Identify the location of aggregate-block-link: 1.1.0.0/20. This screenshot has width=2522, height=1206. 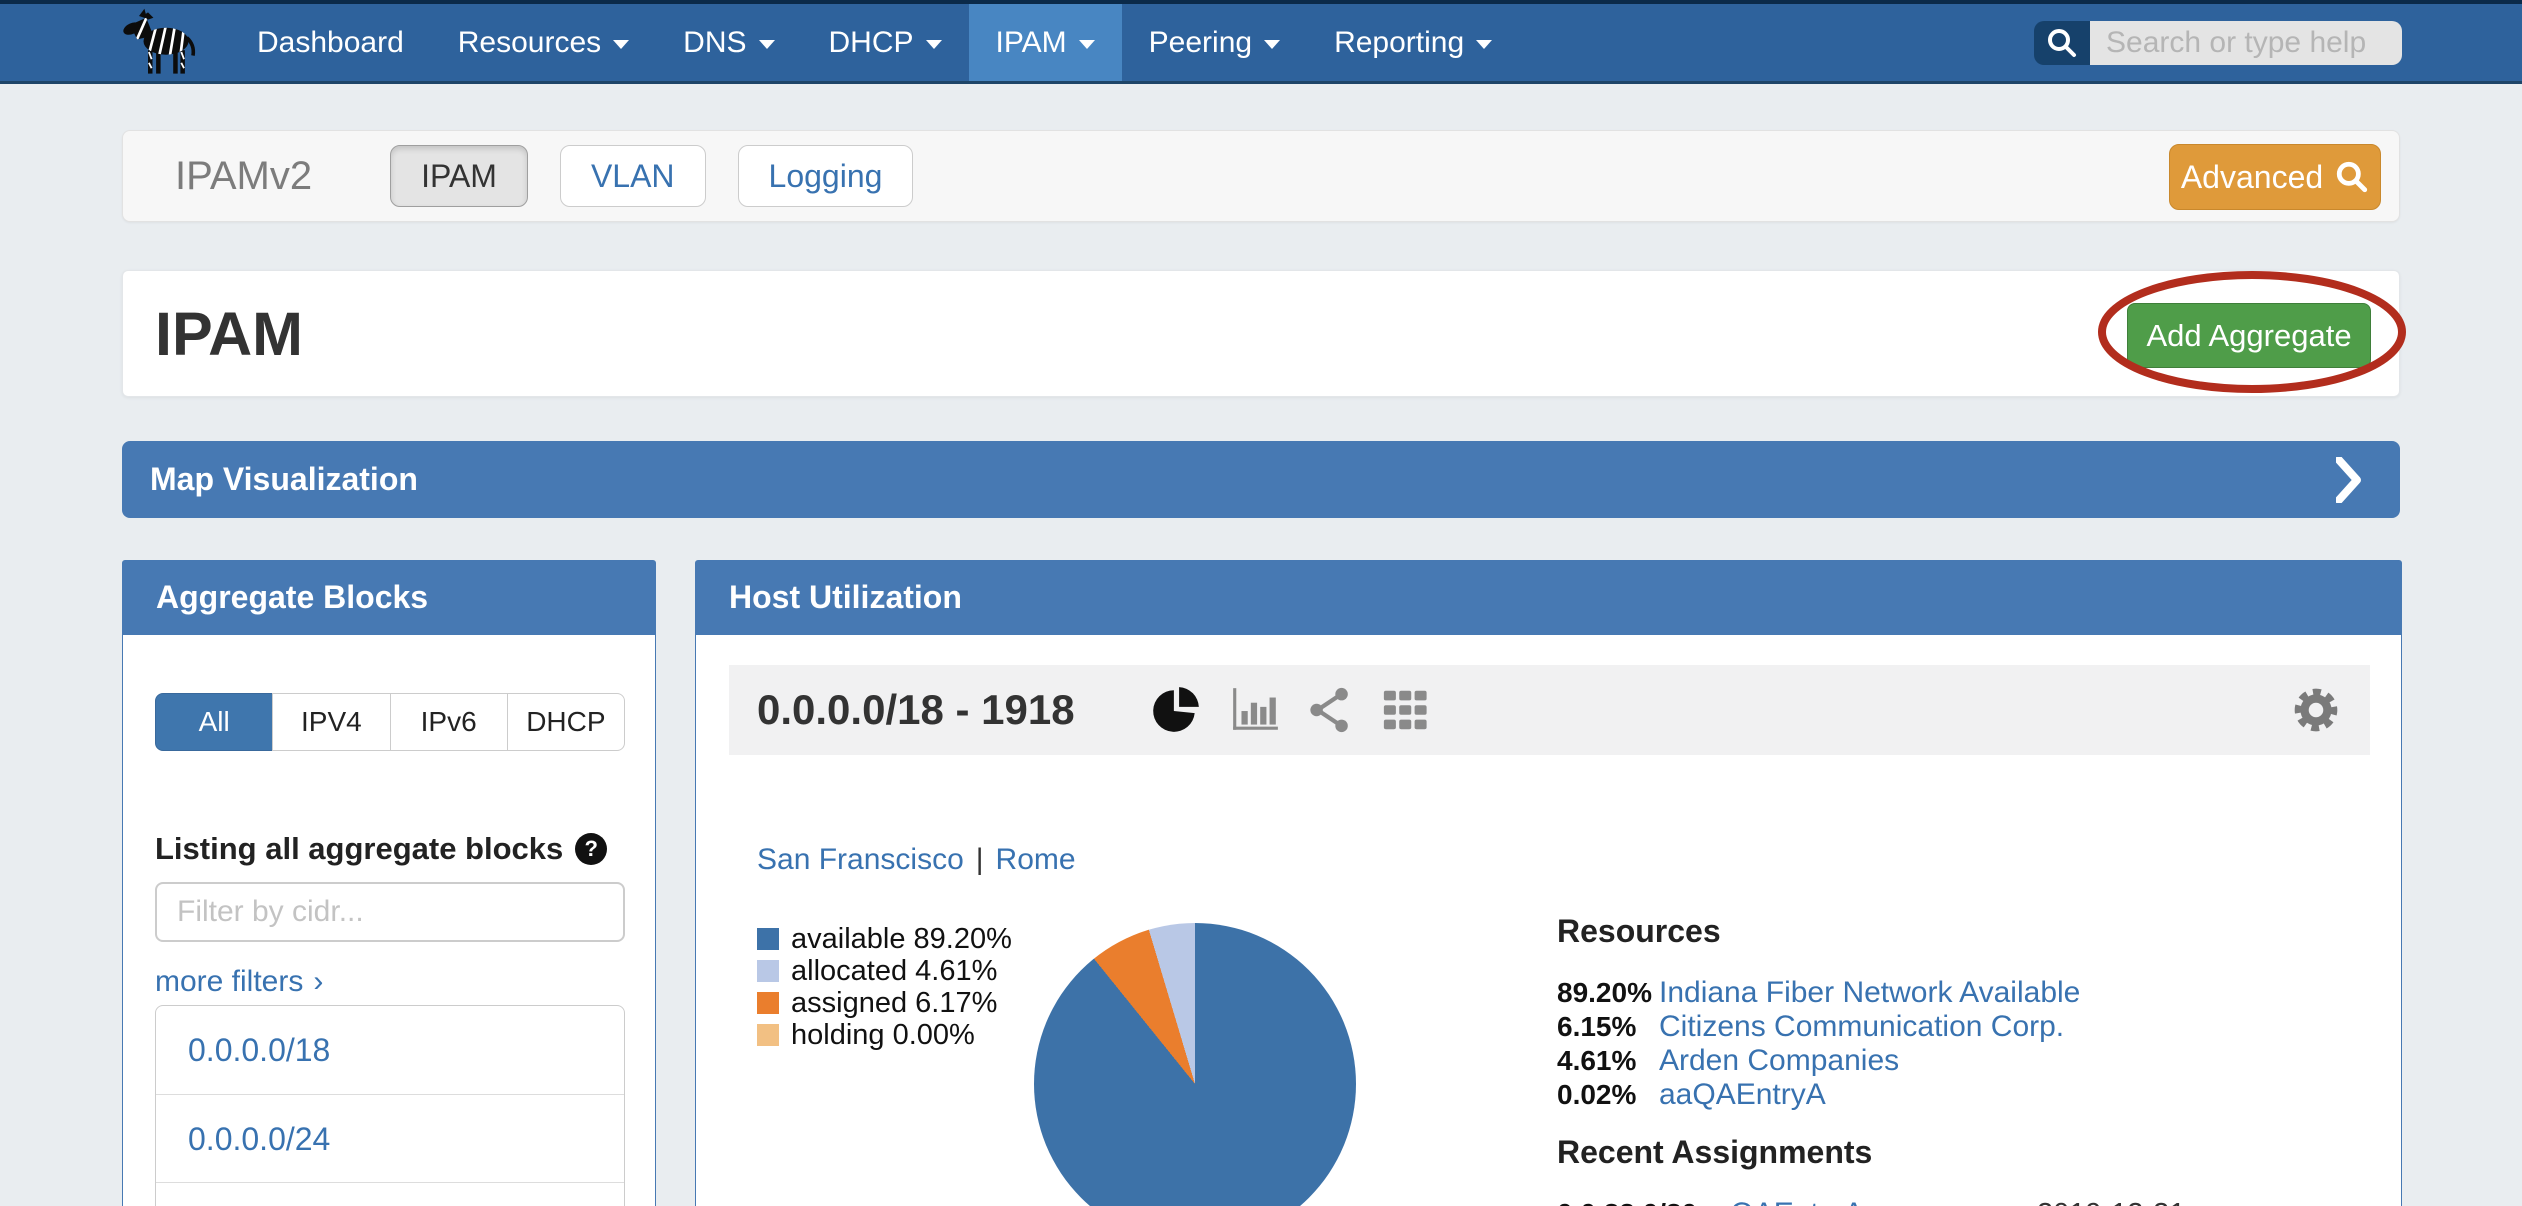
(390, 1194).